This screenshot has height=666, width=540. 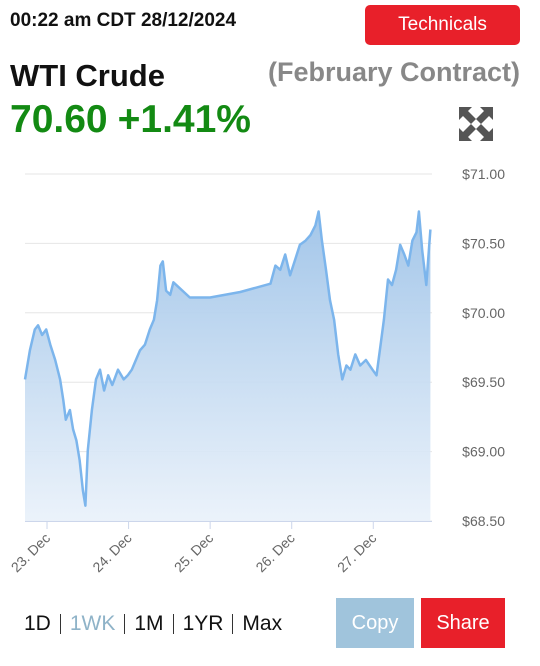 What do you see at coordinates (483, 382) in the screenshot?
I see `y-tick-label: $69.50` at bounding box center [483, 382].